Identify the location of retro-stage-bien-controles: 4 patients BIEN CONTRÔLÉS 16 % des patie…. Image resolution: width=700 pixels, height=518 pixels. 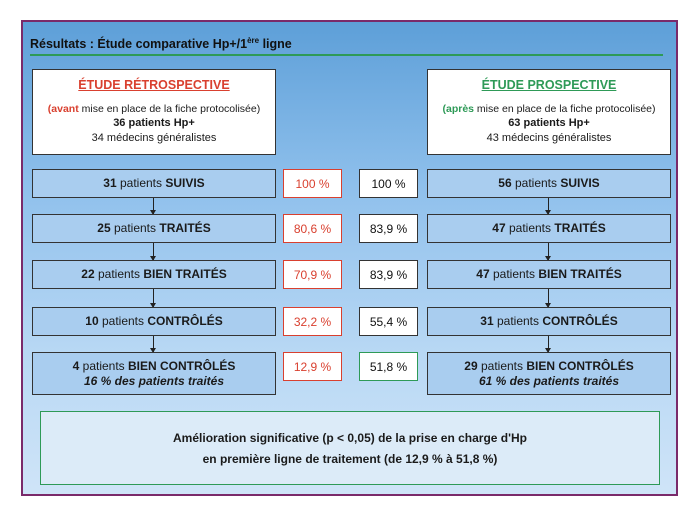
(154, 373).